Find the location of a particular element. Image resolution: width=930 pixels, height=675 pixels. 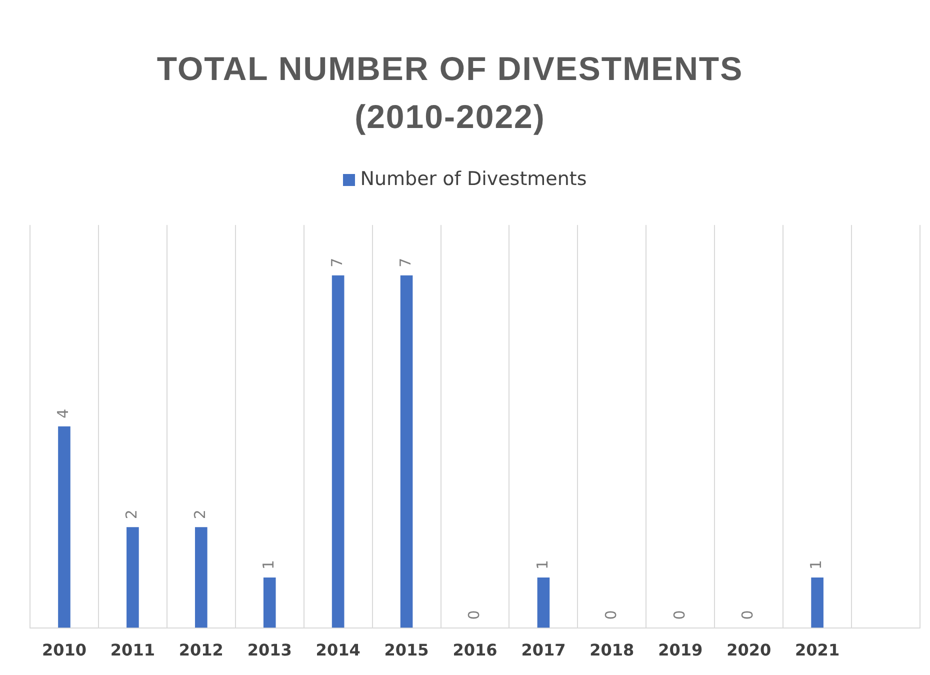

x-tick-label: 2015 is located at coordinates (406, 650).